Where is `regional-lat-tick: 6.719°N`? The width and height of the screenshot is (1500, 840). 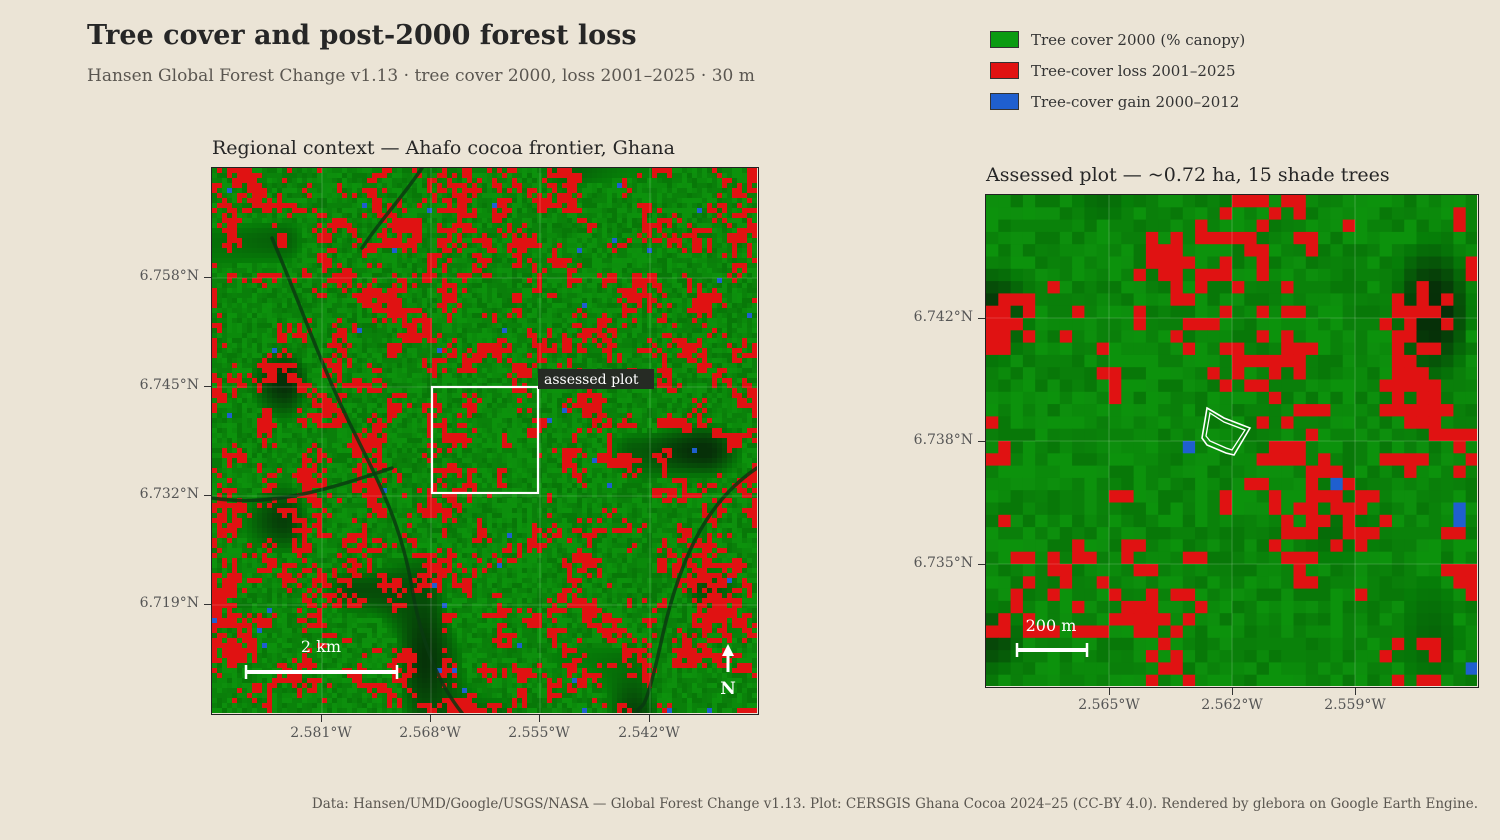 regional-lat-tick: 6.719°N is located at coordinates (169, 603).